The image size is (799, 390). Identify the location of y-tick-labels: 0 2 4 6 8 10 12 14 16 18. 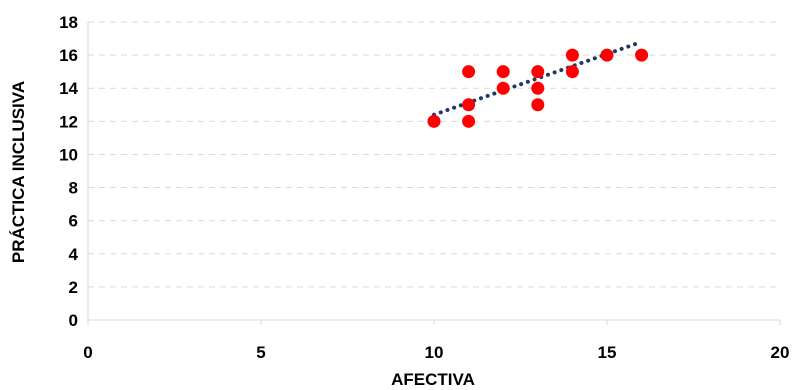
(68, 171).